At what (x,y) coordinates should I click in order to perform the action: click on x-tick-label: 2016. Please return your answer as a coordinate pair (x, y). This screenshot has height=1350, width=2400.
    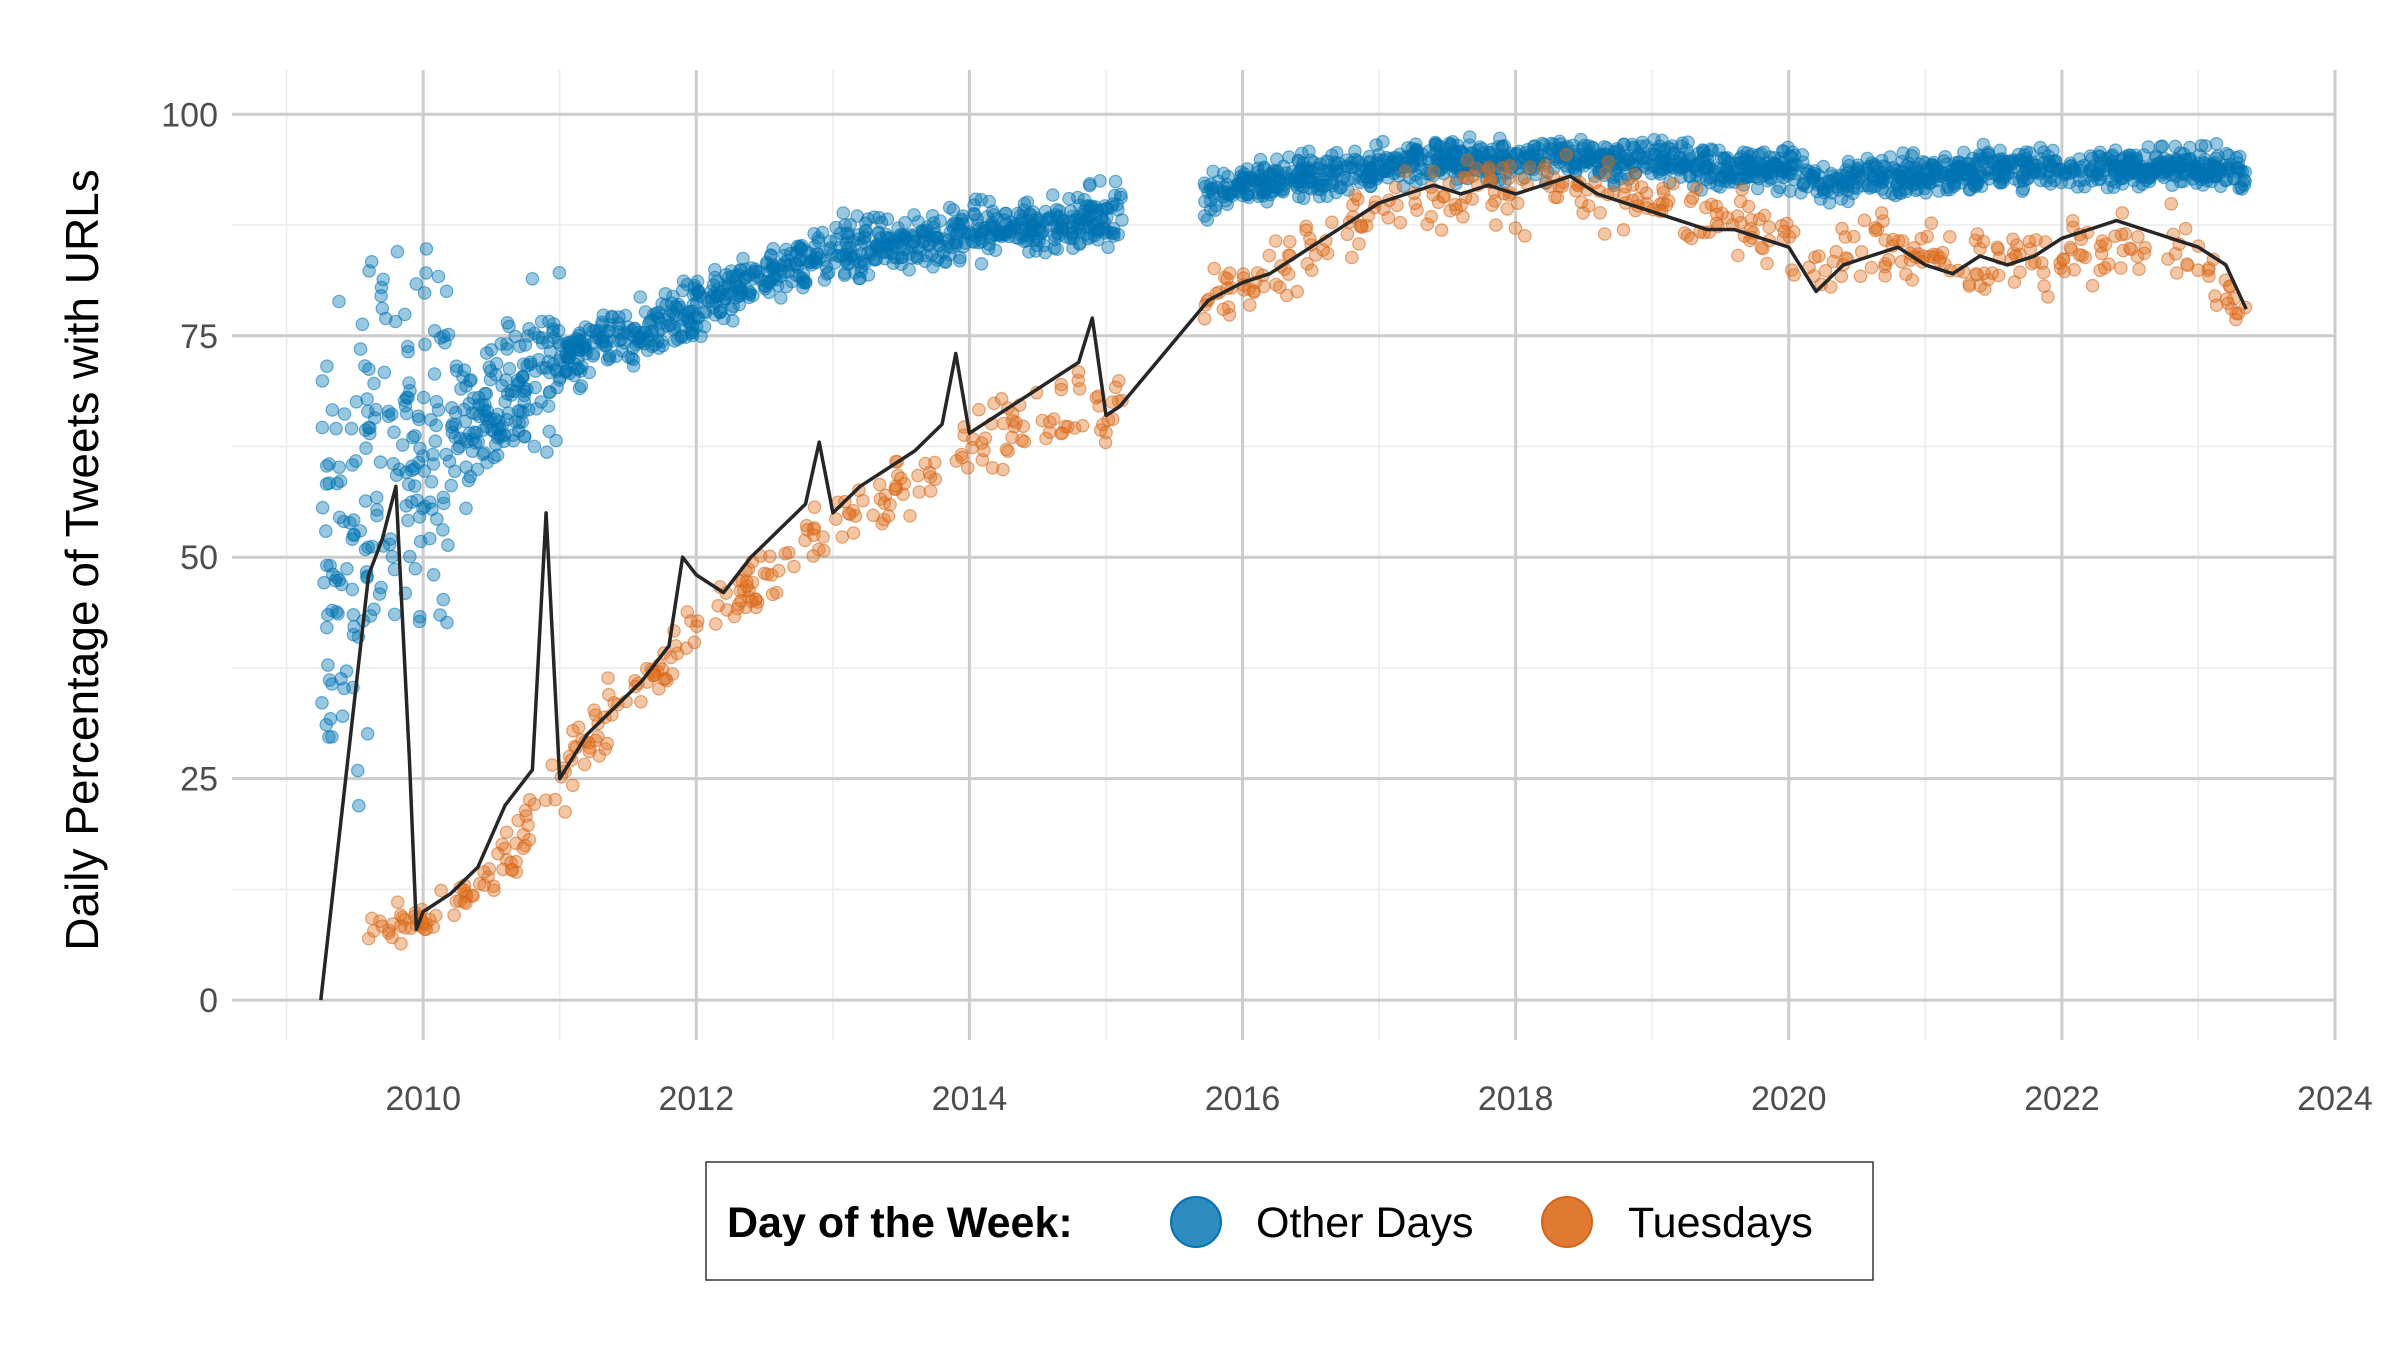
    Looking at the image, I should click on (1243, 1099).